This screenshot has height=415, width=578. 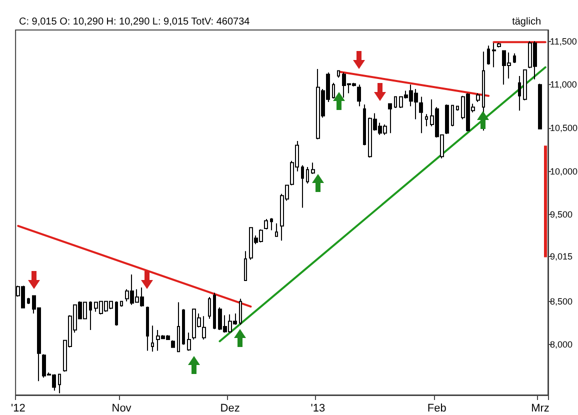 What do you see at coordinates (436, 408) in the screenshot?
I see `x-tick-label: Feb` at bounding box center [436, 408].